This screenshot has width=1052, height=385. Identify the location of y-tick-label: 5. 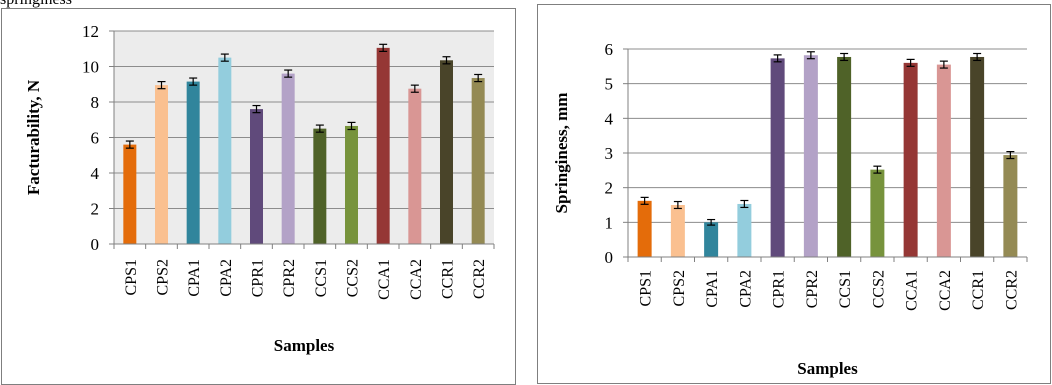
(609, 84).